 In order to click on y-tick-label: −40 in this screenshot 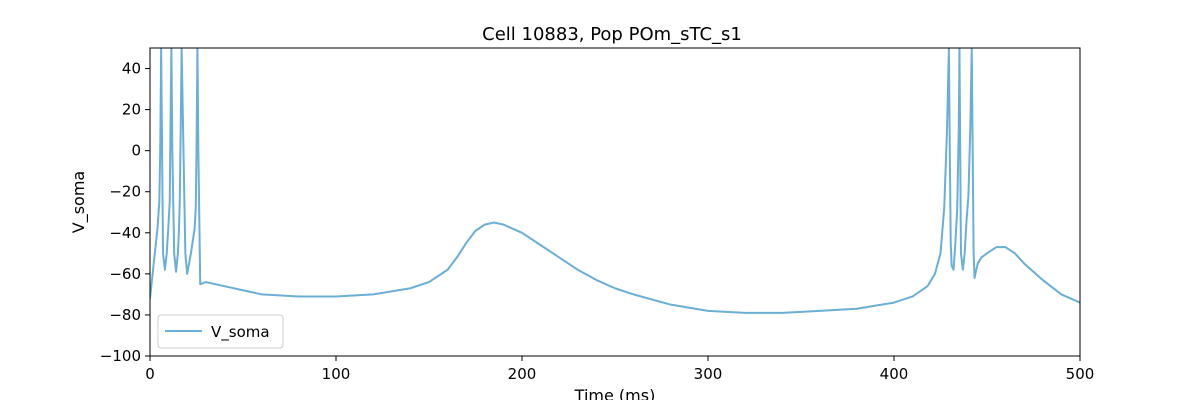, I will do `click(125, 233)`.